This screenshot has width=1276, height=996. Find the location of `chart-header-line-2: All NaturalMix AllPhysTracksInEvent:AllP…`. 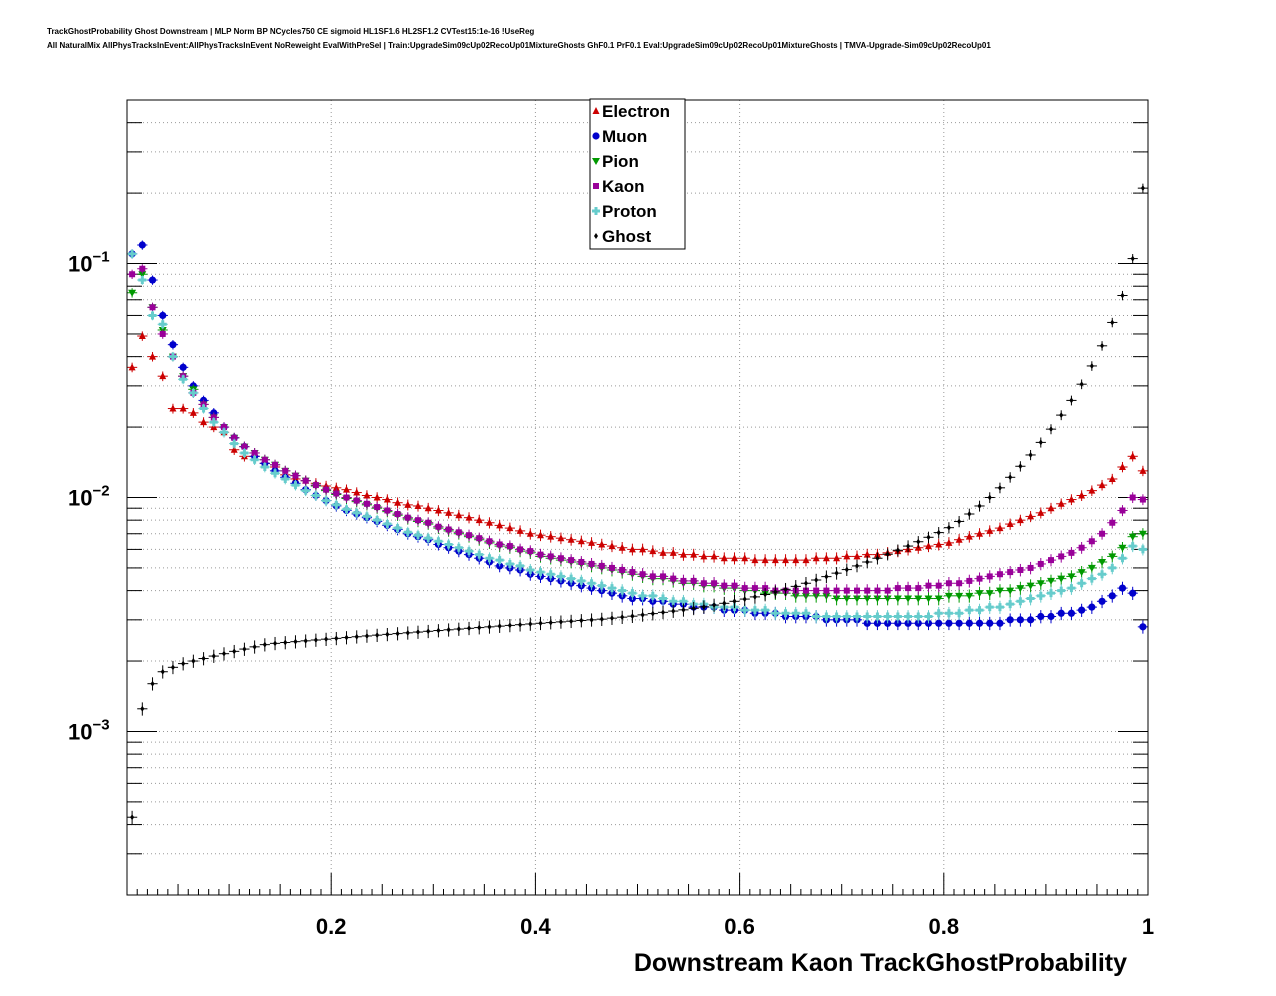

chart-header-line-2: All NaturalMix AllPhysTracksInEvent:AllP… is located at coordinates (519, 45).